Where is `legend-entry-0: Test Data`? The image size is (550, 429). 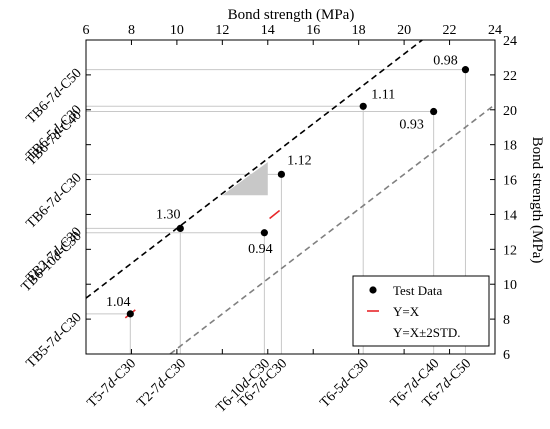 legend-entry-0: Test Data is located at coordinates (417, 290).